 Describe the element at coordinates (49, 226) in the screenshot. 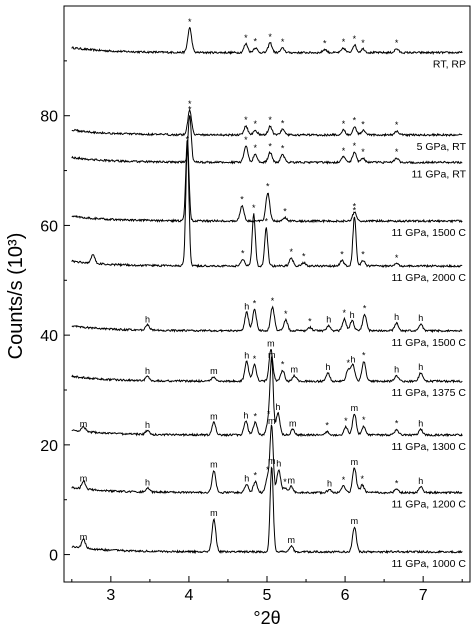

I see `y-tick-label: 60` at that location.